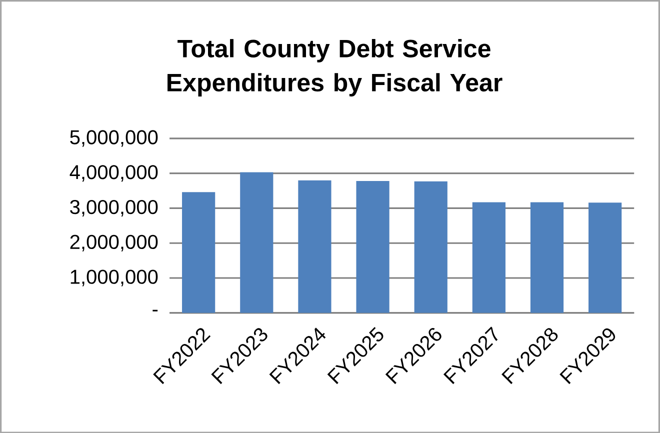 Image resolution: width=660 pixels, height=433 pixels. What do you see at coordinates (335, 67) in the screenshot?
I see `chart-title: Total County Debt Service Expenditures by Fiscal Year` at bounding box center [335, 67].